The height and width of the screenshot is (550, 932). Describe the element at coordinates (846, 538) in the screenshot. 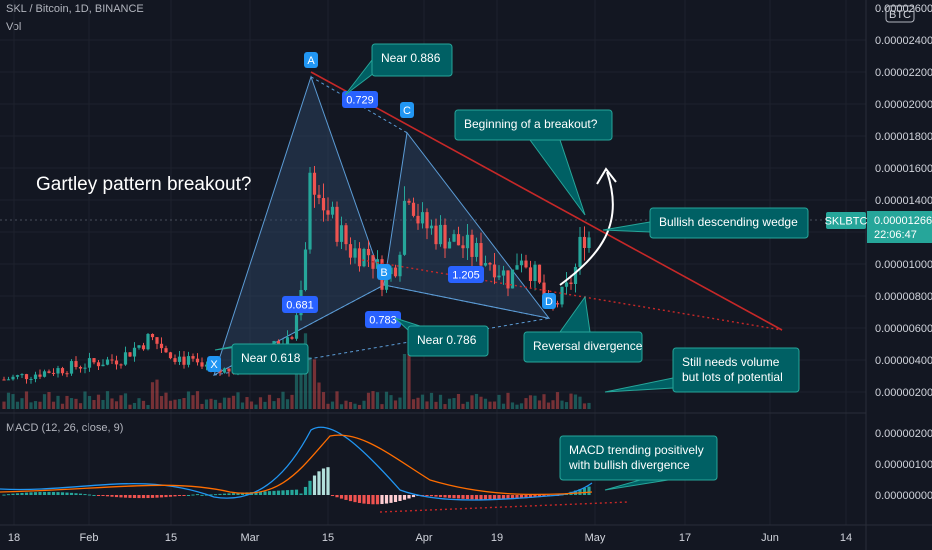

I see `x-tick-label: 14` at that location.